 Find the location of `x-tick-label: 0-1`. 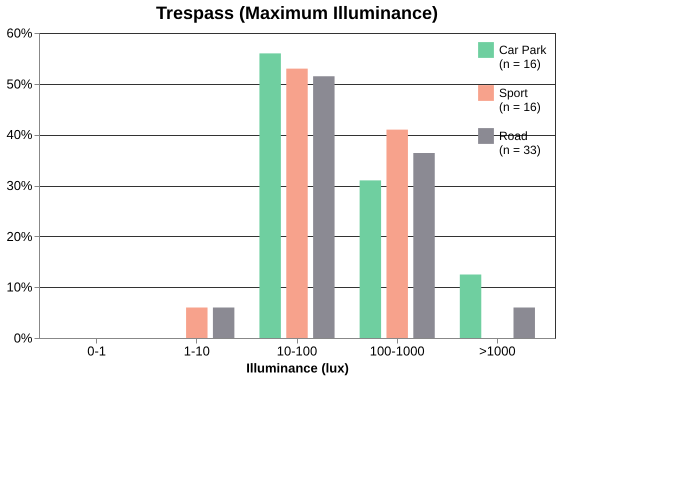

x-tick-label: 0-1 is located at coordinates (96, 351).